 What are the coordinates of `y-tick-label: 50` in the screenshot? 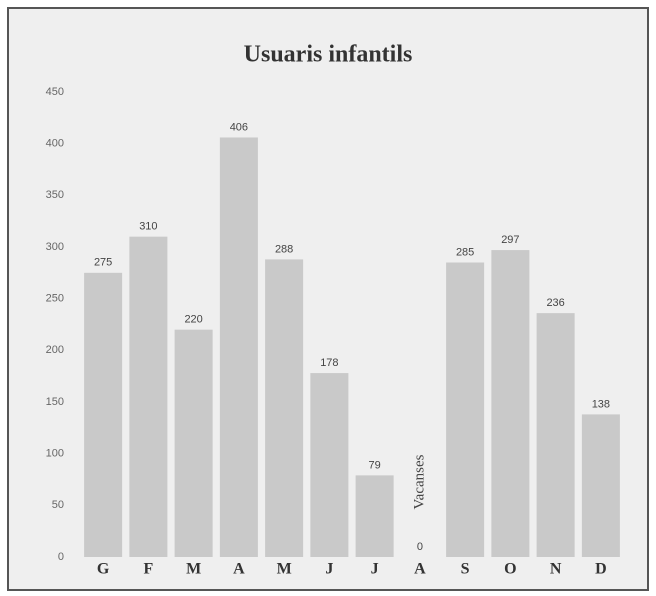 It's located at (58, 505).